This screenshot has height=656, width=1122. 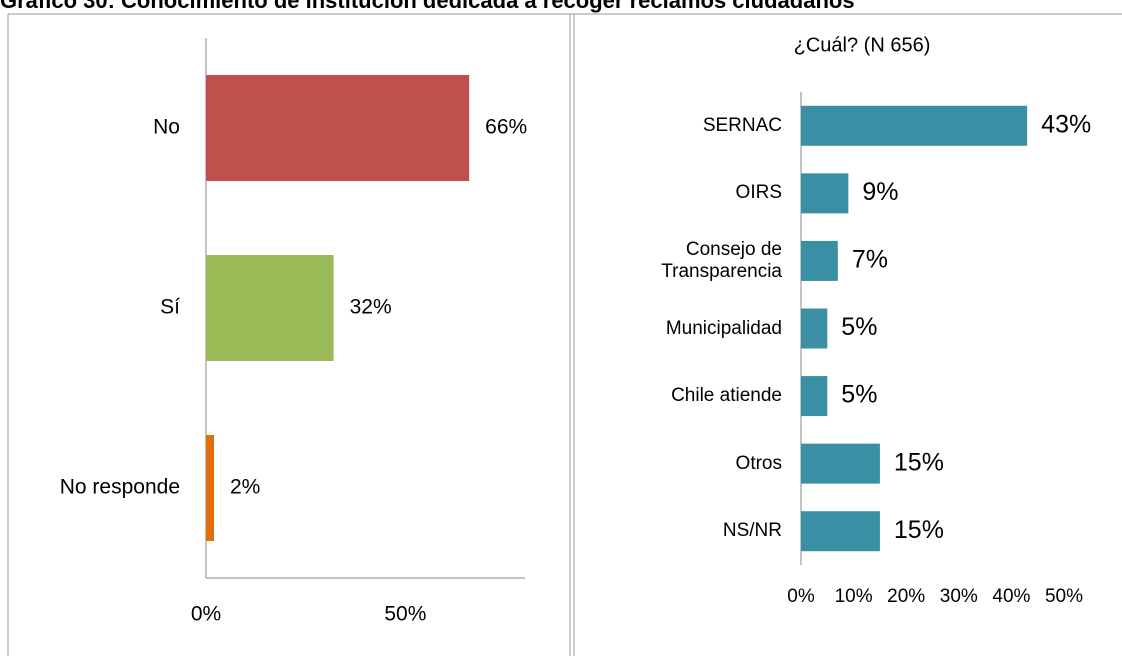 I want to click on y-tick-label-box: NS/NR, so click(x=697, y=531).